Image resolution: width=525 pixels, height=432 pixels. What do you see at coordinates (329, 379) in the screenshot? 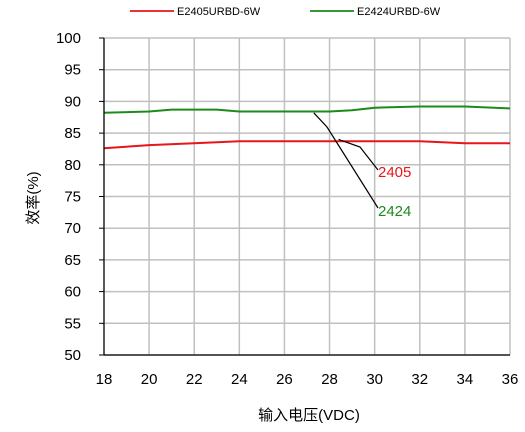
I see `x-tick-label: 28` at bounding box center [329, 379].